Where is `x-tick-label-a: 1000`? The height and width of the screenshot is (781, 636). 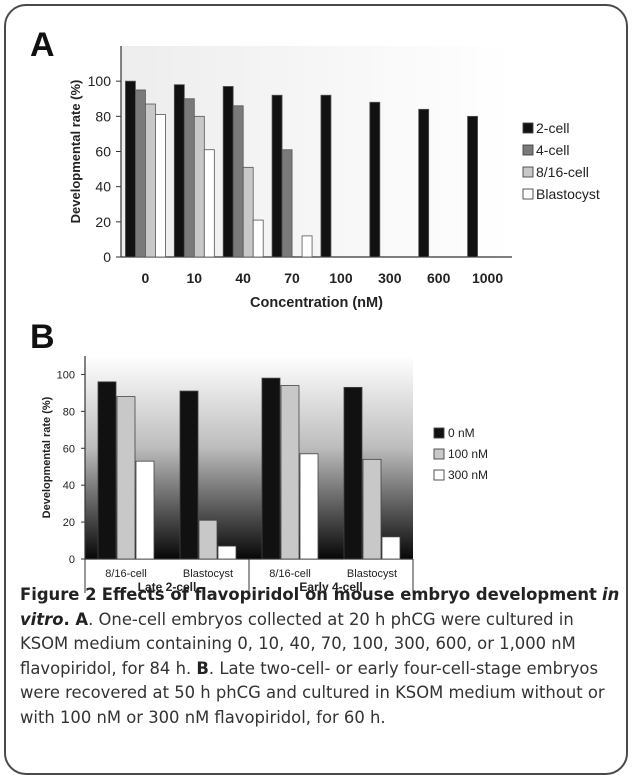
x-tick-label-a: 1000 is located at coordinates (487, 278).